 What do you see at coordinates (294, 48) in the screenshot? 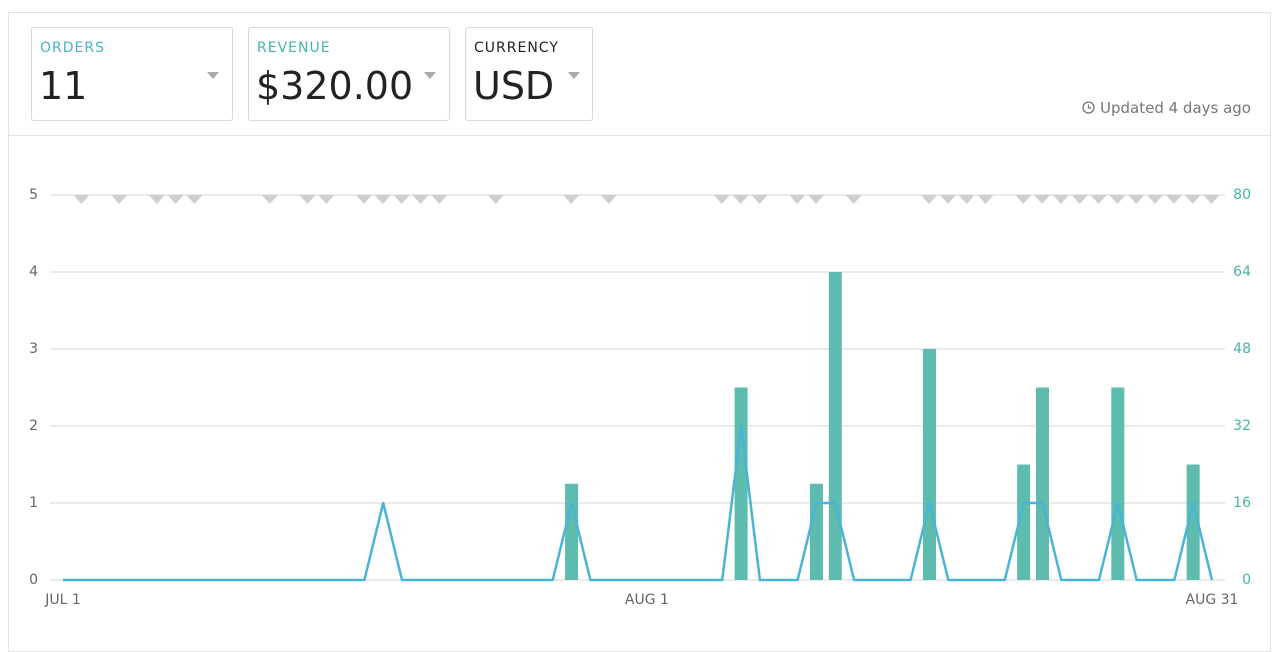
I see `card-label: REVENUE` at bounding box center [294, 48].